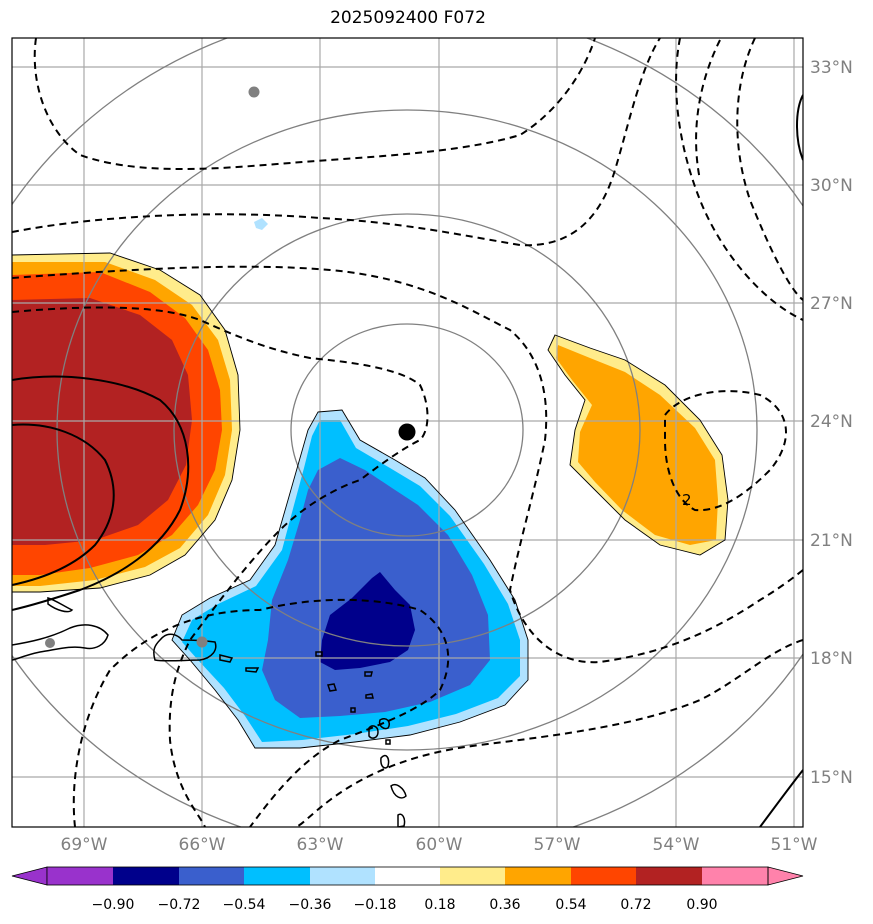 This screenshot has height=924, width=873. I want to click on lat-label: 33°N, so click(831, 68).